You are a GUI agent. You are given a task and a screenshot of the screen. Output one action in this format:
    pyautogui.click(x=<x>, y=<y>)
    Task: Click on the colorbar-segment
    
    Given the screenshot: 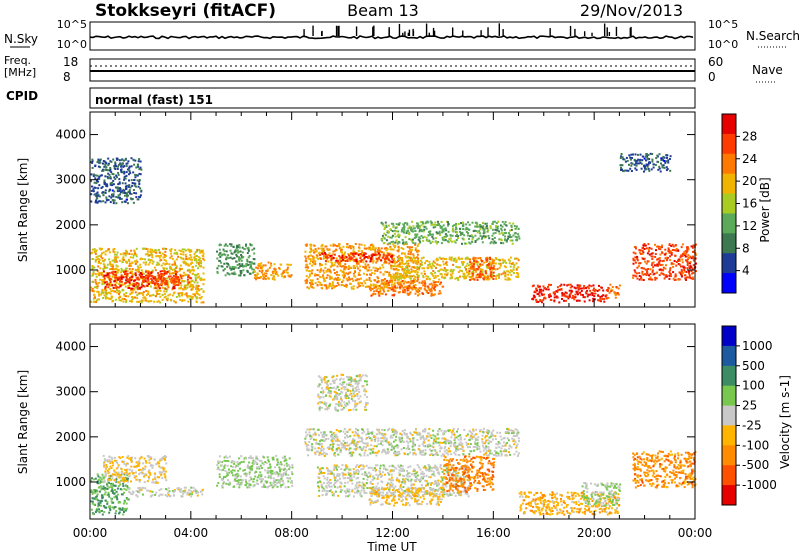 What is the action you would take?
    pyautogui.click(x=729, y=144)
    